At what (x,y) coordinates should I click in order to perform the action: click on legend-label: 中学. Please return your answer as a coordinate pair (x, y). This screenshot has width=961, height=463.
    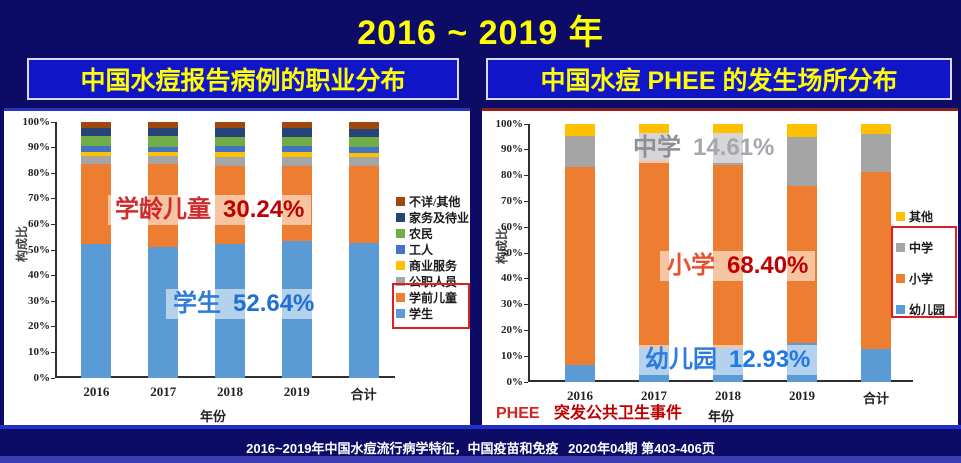
    Looking at the image, I should click on (921, 248).